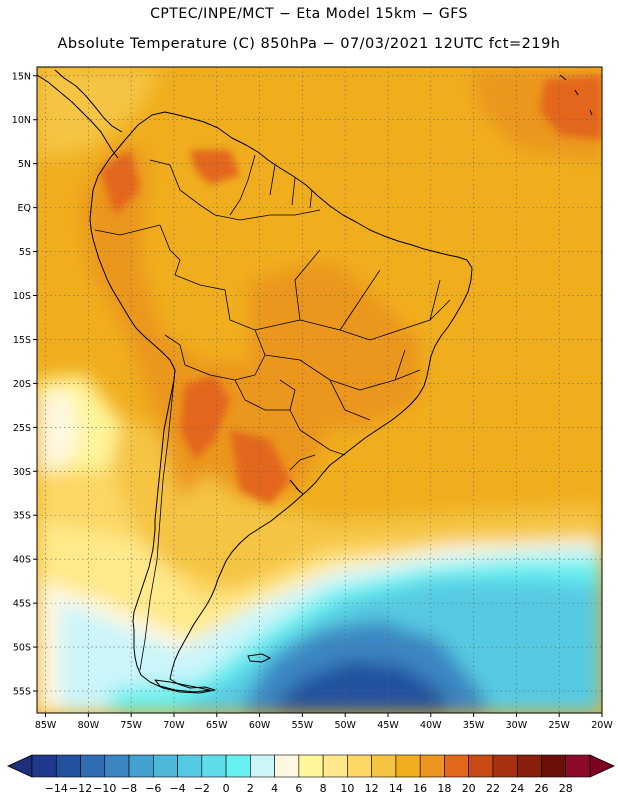 The height and width of the screenshot is (800, 618). I want to click on border-peru-brazil, so click(202, 297).